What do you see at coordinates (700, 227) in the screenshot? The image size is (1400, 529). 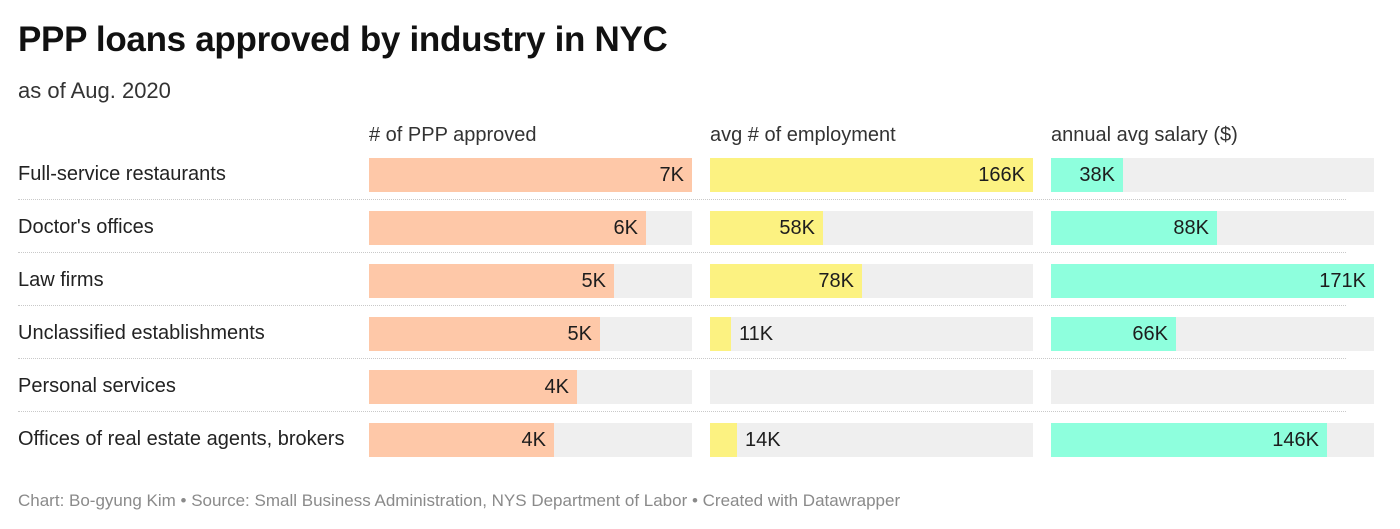 I see `chart-row-doctor-s-offices: Doctor's offices 6K 58K 88K` at bounding box center [700, 227].